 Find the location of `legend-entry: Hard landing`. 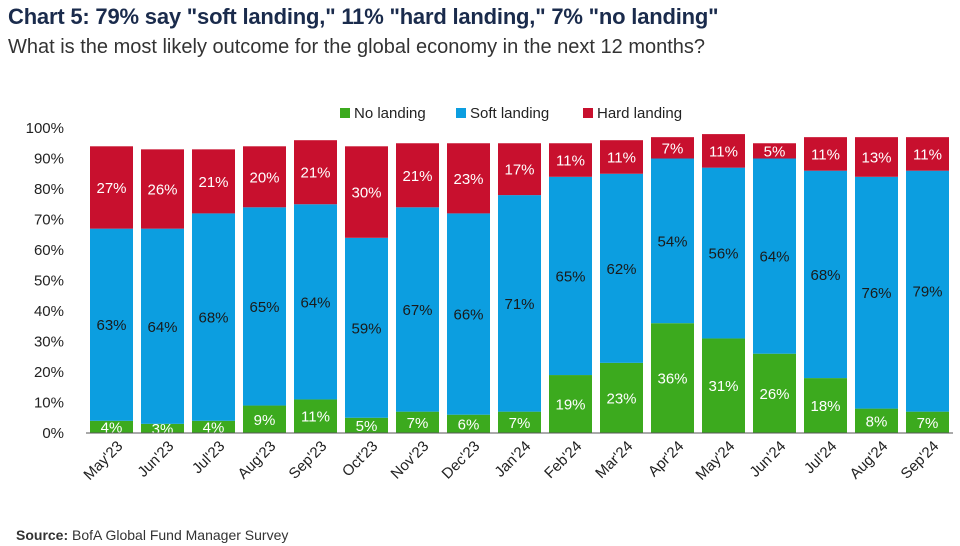

legend-entry: Hard landing is located at coordinates (639, 113).